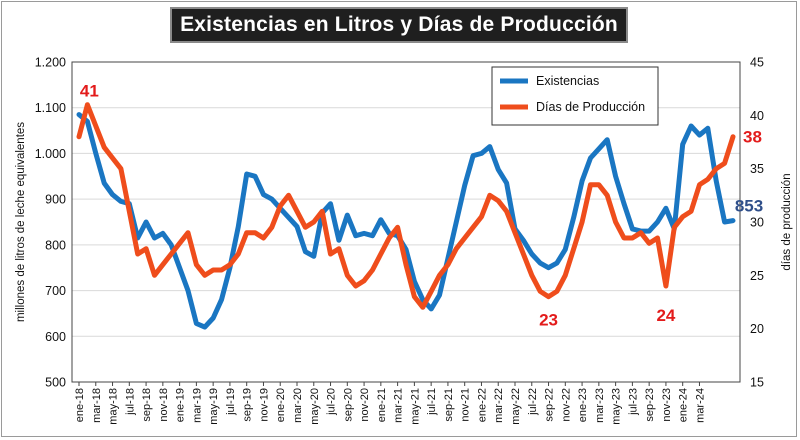  Describe the element at coordinates (757, 63) in the screenshot. I see `y-tick-right-label: 45` at that location.